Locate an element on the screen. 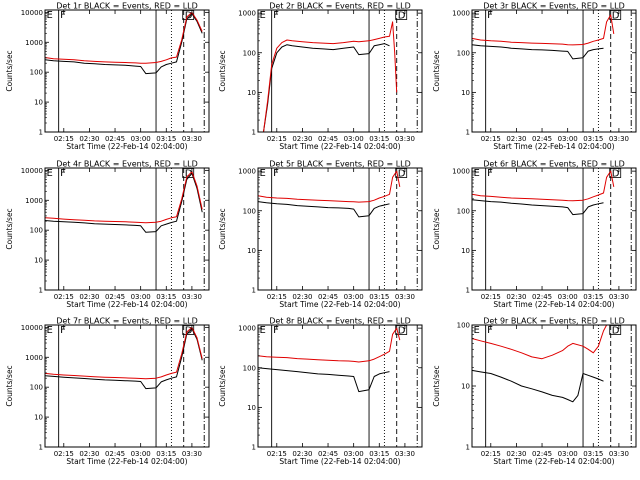  panel-title: Det 4r BLACK = Events, RED = LLD is located at coordinates (127, 164).